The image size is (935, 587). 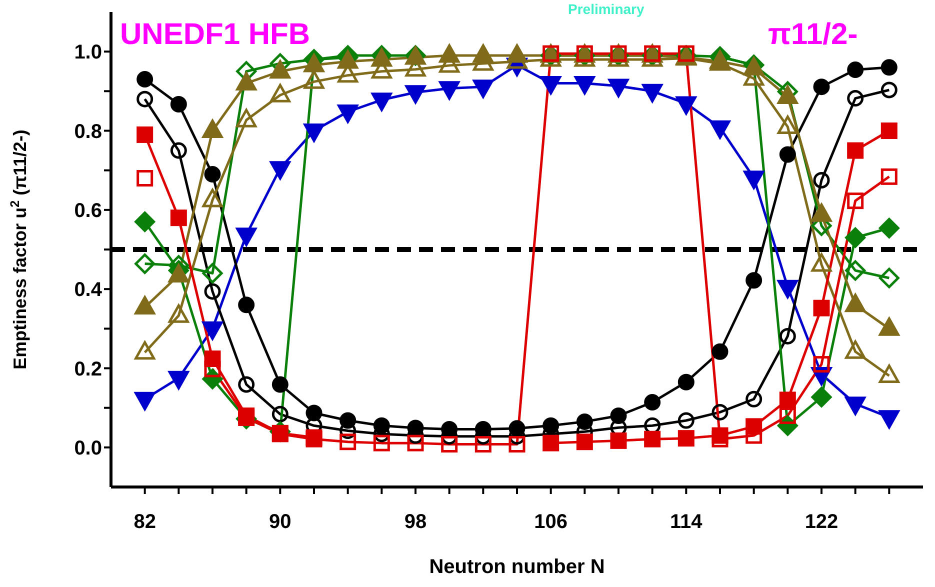 What do you see at coordinates (821, 522) in the screenshot?
I see `x-tick-label: 122` at bounding box center [821, 522].